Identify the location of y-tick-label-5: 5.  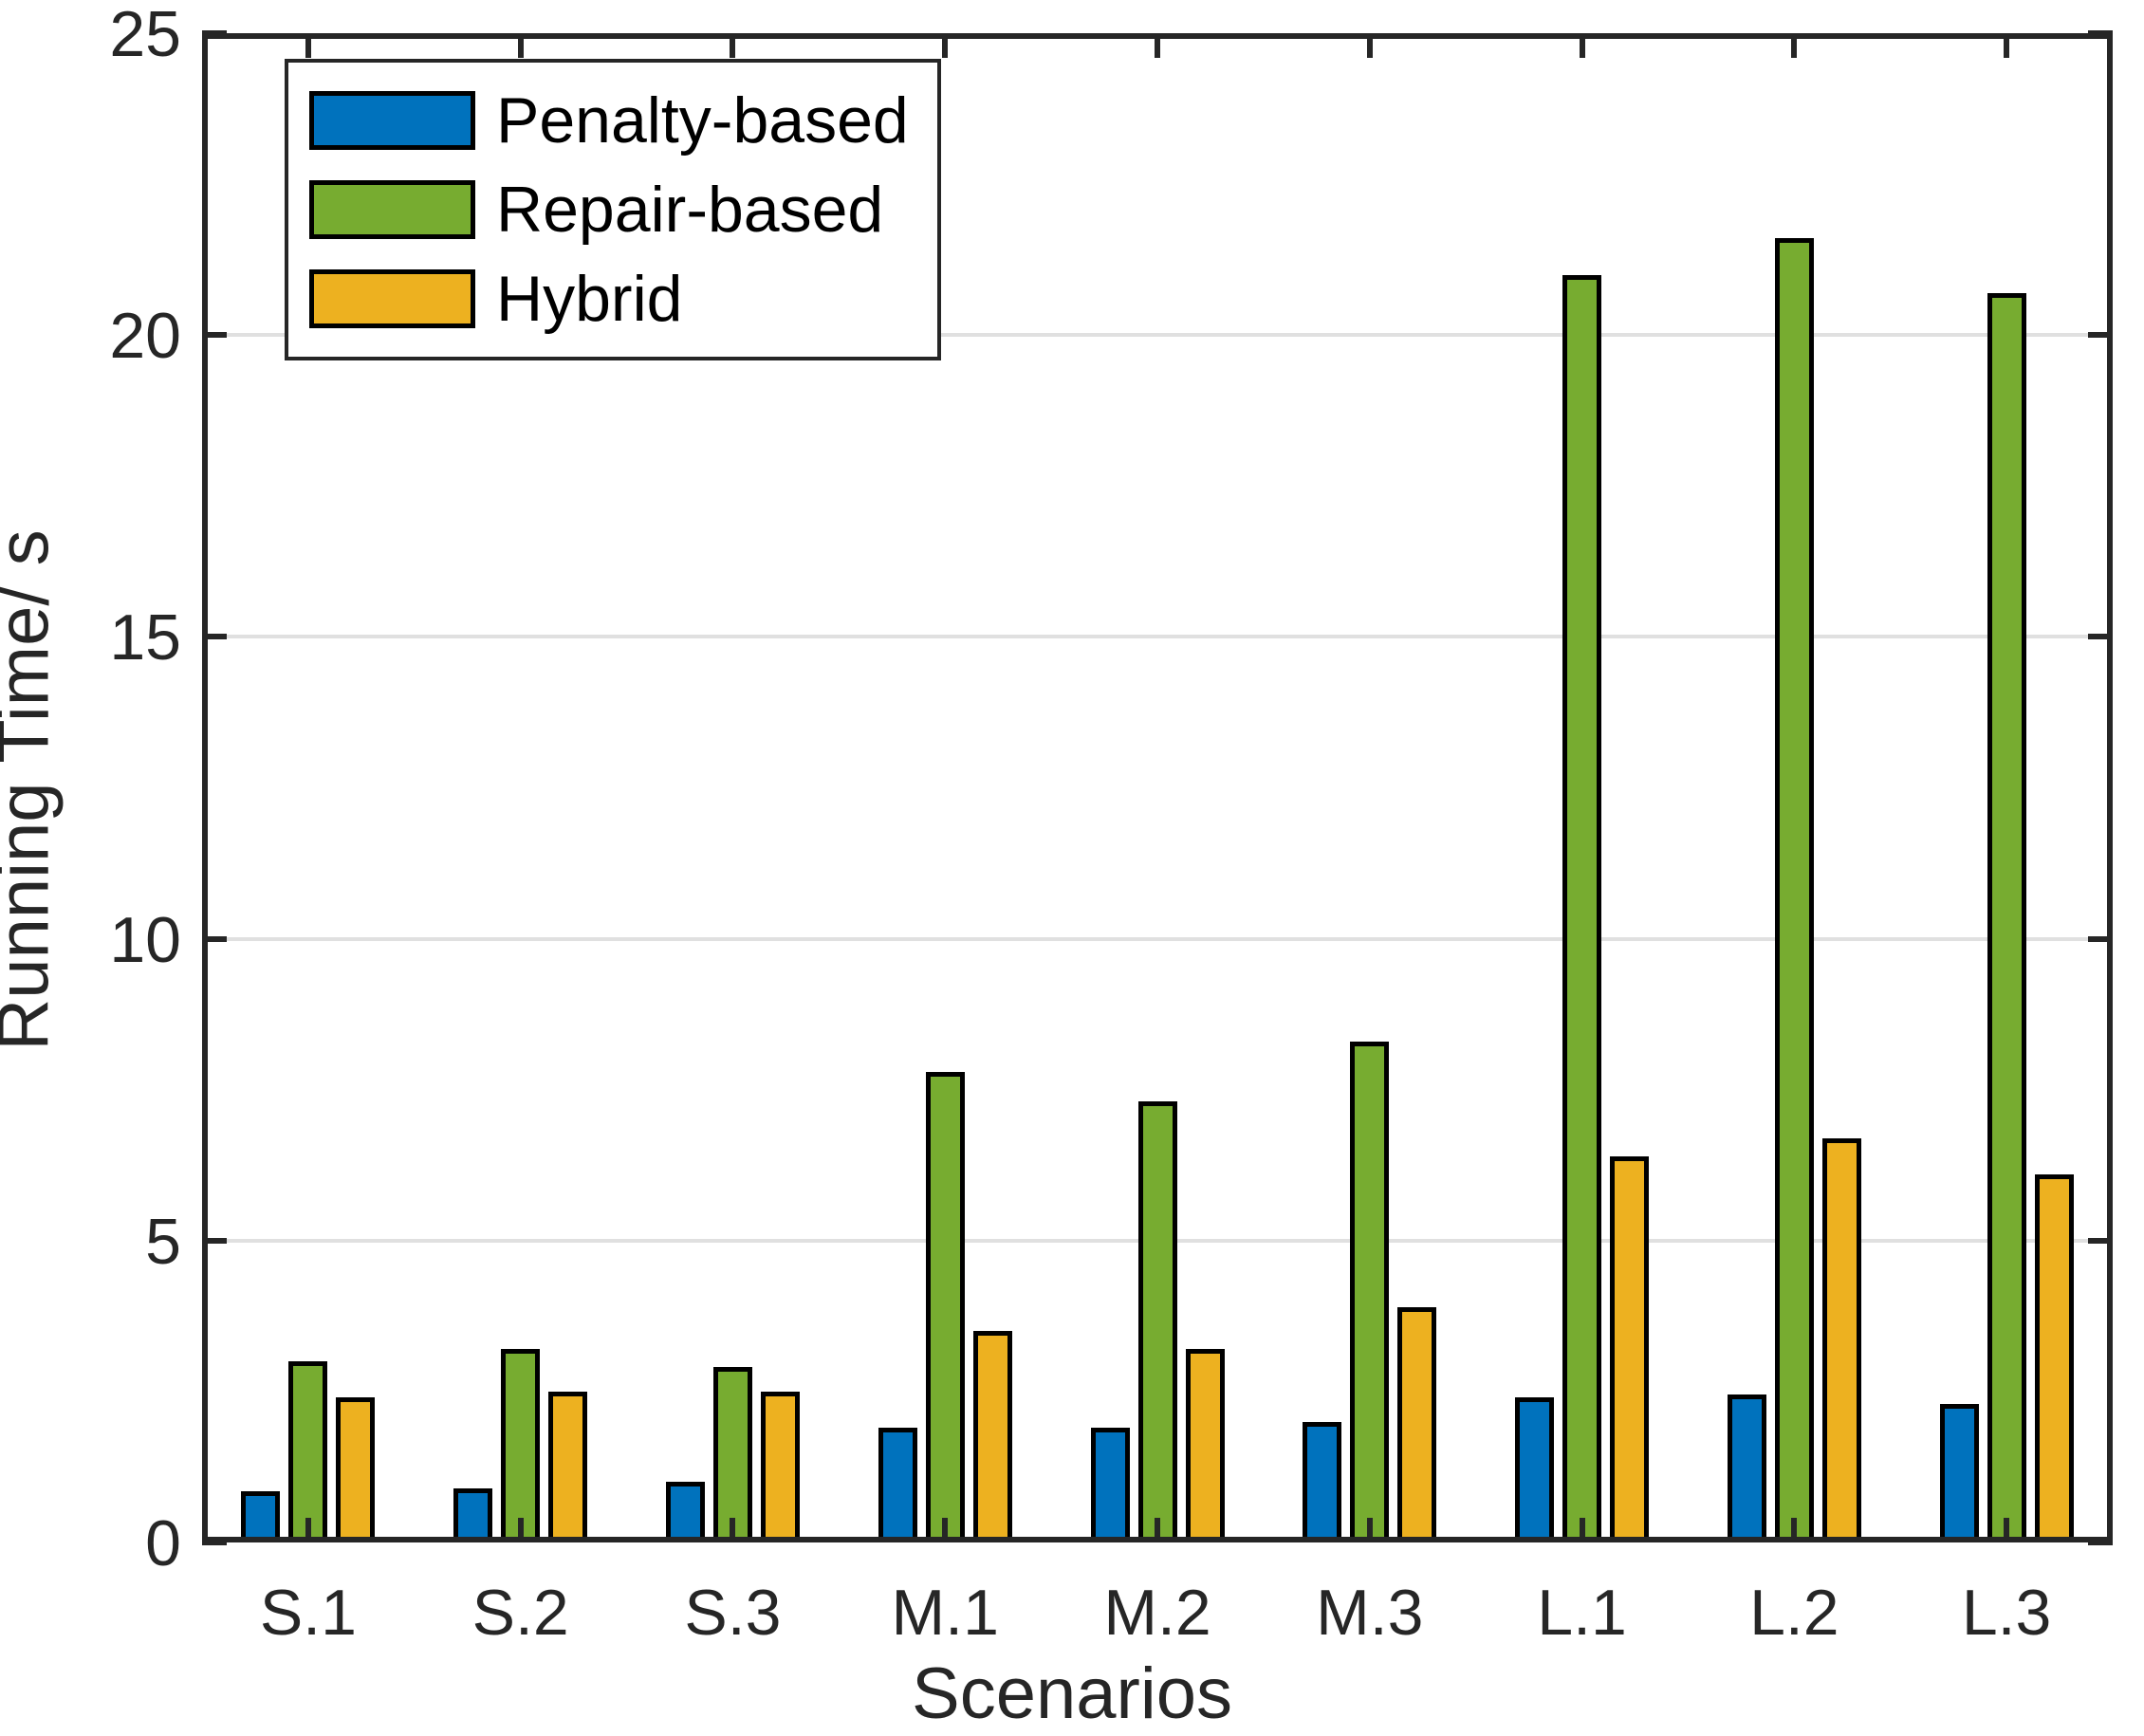
(163, 1241).